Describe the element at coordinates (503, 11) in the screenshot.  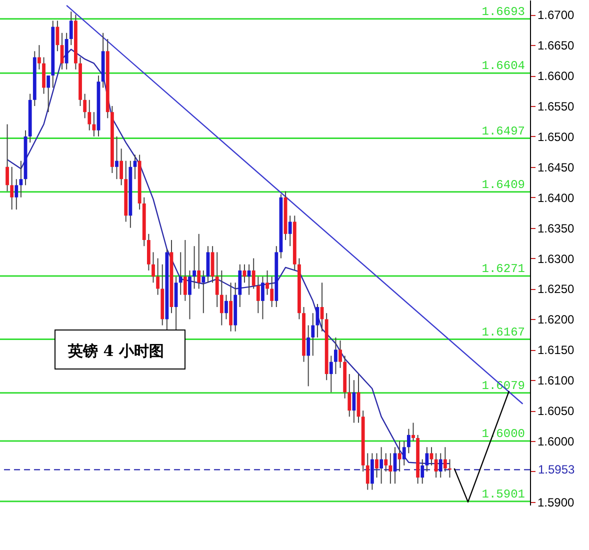
I see `ref-line-label: 1.6693` at that location.